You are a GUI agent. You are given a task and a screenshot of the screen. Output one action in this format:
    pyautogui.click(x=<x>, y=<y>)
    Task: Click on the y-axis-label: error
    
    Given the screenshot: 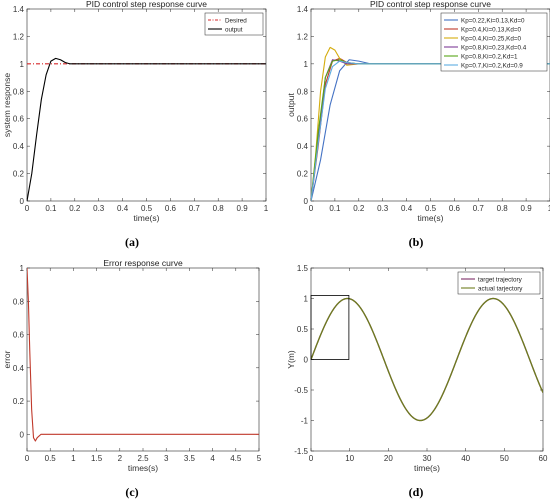 What is the action you would take?
    pyautogui.click(x=7, y=359)
    